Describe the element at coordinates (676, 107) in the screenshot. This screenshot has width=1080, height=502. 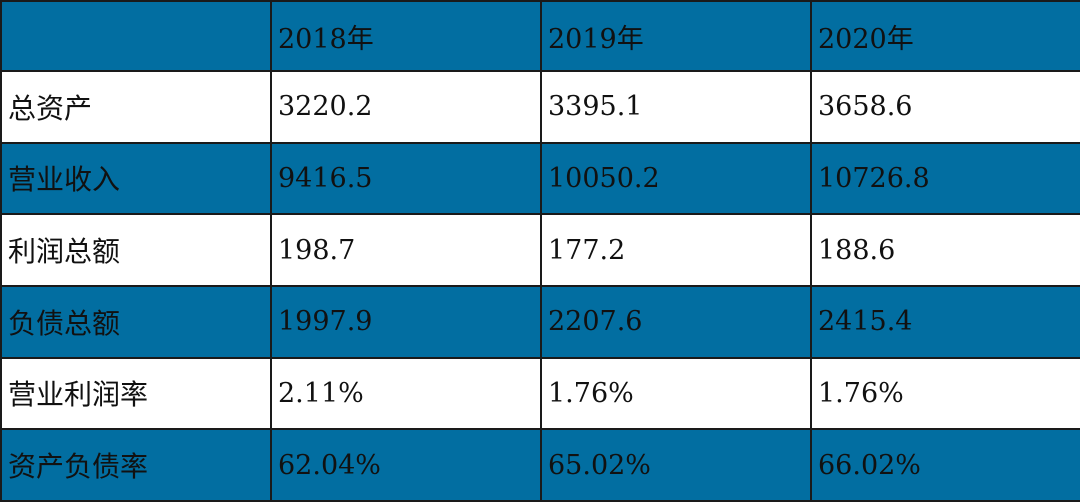
I see `cell-total-assets-2019: 3395.1` at that location.